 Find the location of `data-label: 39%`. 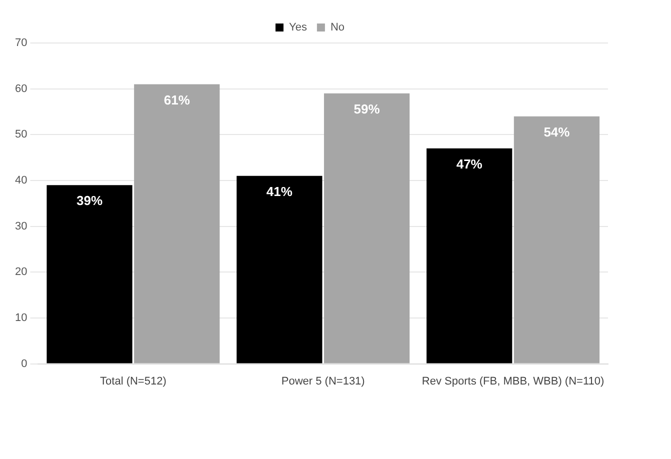

data-label: 39% is located at coordinates (89, 200).